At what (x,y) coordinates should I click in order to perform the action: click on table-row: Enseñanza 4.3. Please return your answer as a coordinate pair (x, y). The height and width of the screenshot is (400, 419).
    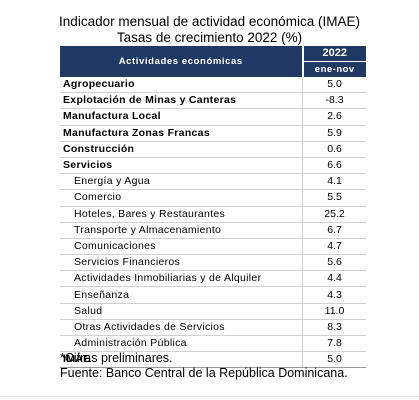
    Looking at the image, I should click on (213, 295).